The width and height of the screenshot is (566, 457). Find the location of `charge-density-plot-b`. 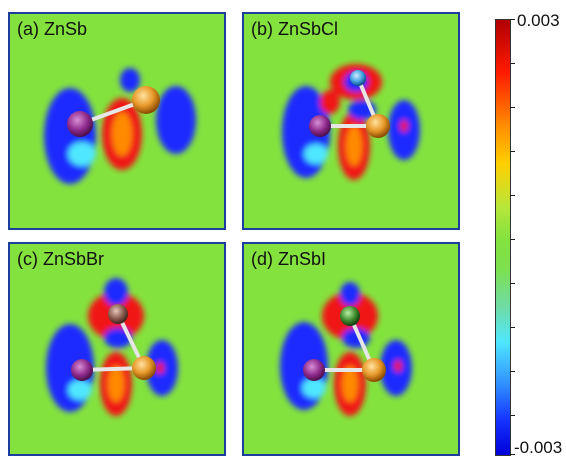

charge-density-plot-b is located at coordinates (351, 122).